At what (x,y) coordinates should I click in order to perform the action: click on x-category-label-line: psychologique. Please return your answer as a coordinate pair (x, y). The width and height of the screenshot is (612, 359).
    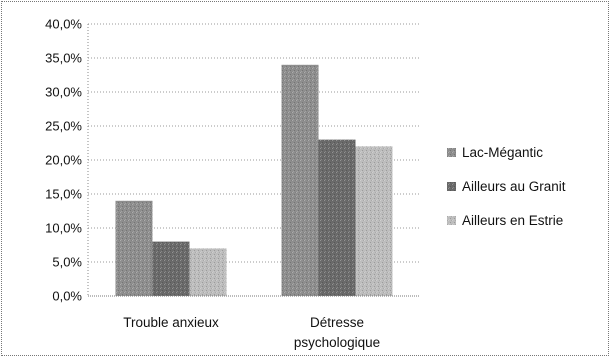
    Looking at the image, I should click on (337, 342).